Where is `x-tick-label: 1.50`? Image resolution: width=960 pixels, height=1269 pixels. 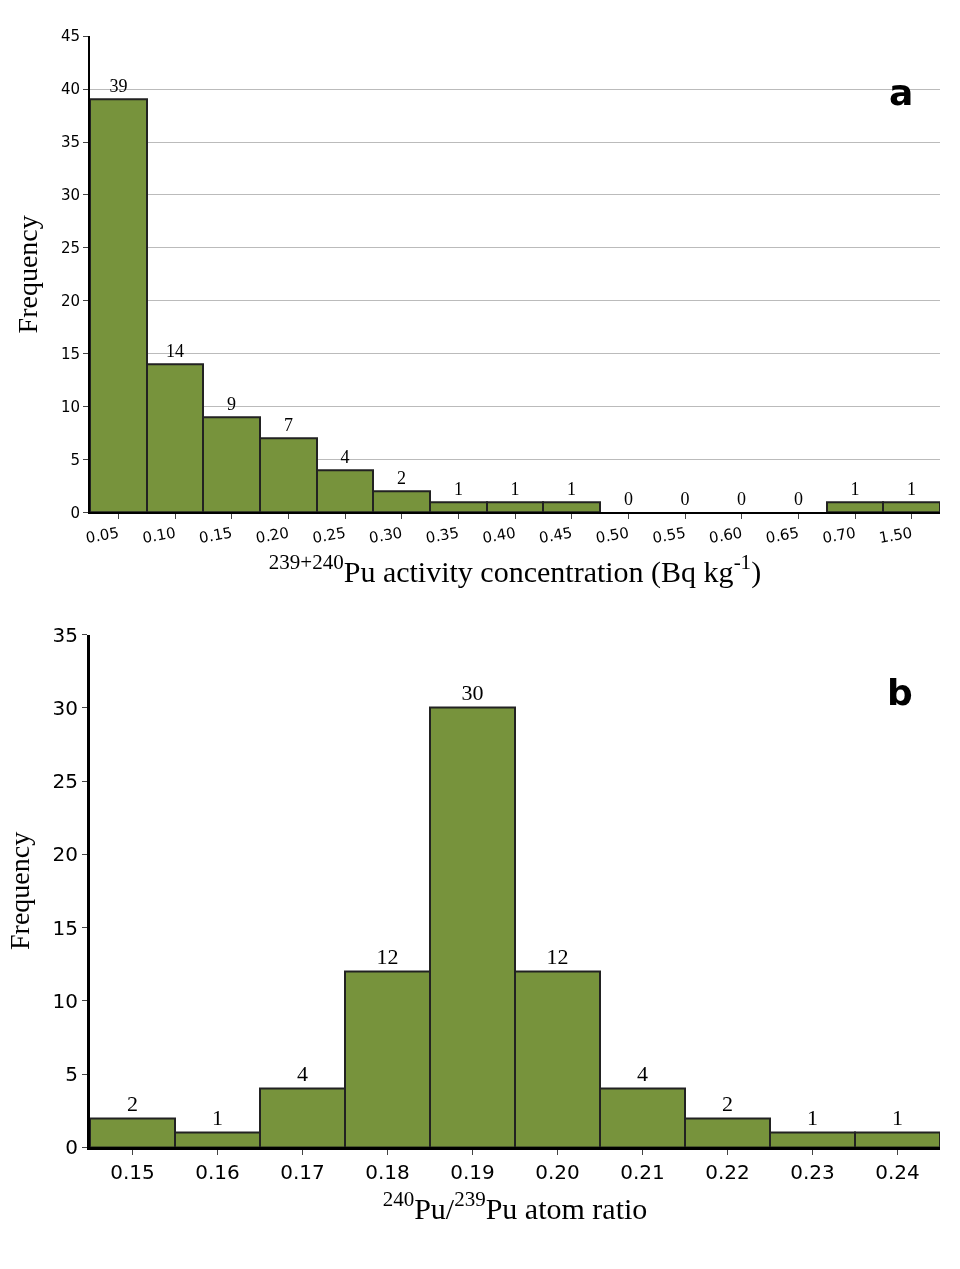
x-tick-label: 1.50 is located at coordinates (895, 535).